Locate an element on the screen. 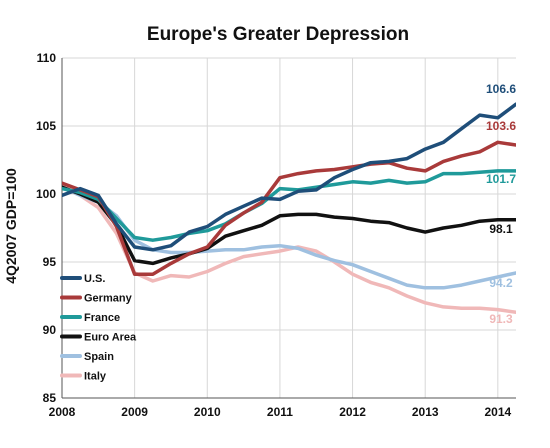 This screenshot has width=550, height=448. y-tick-label: 85 is located at coordinates (50, 398).